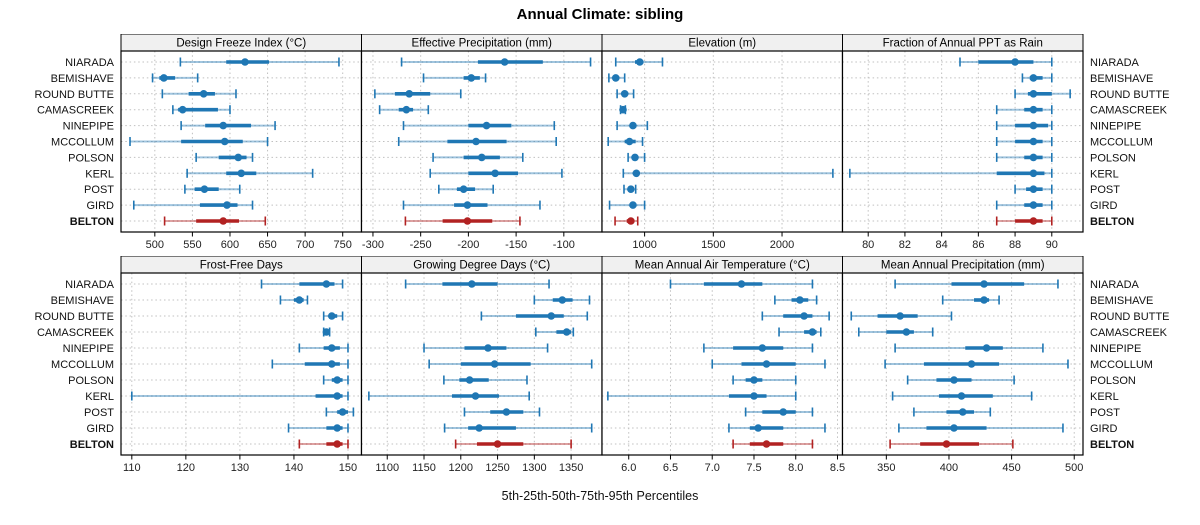  What do you see at coordinates (600, 14) in the screenshot?
I see `figure-title: Annual Climate: sibling` at bounding box center [600, 14].